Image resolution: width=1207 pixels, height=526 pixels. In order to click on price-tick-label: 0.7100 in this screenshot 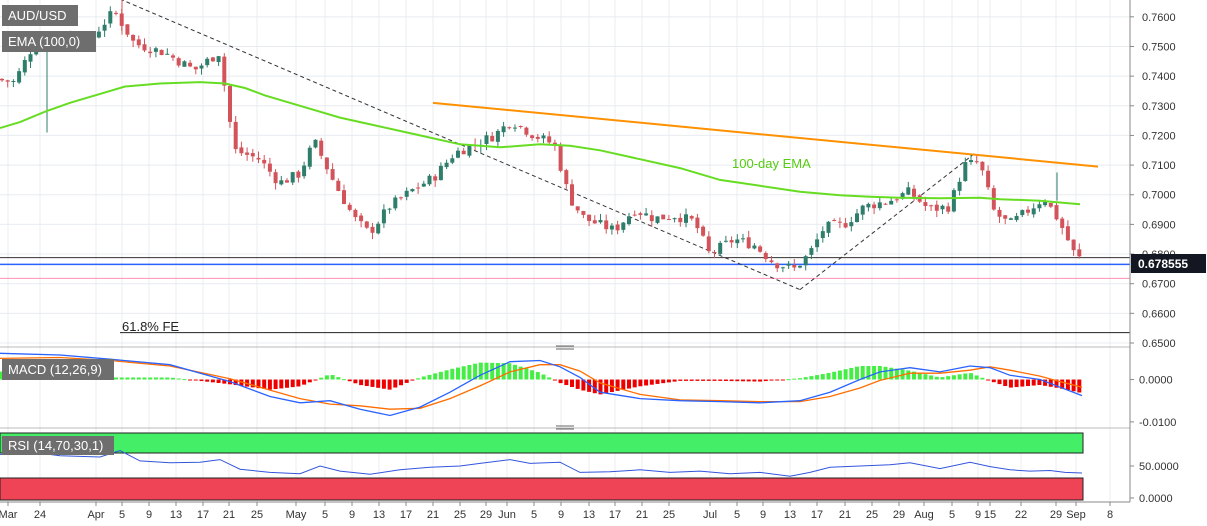, I will do `click(1159, 166)`.